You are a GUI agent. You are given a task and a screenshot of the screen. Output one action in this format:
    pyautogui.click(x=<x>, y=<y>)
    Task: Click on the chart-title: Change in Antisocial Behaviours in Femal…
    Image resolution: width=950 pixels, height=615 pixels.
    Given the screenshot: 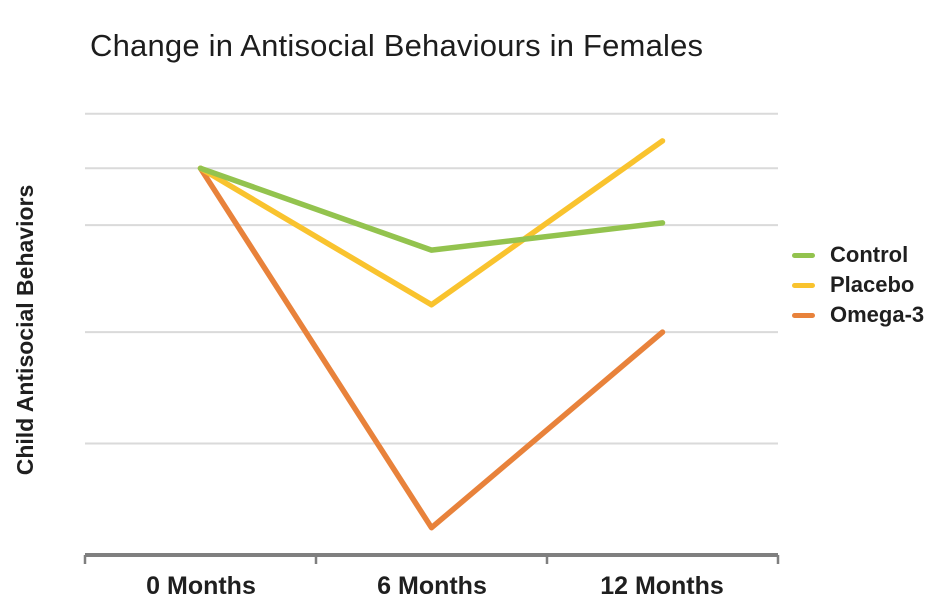 What is the action you would take?
    pyautogui.click(x=397, y=45)
    